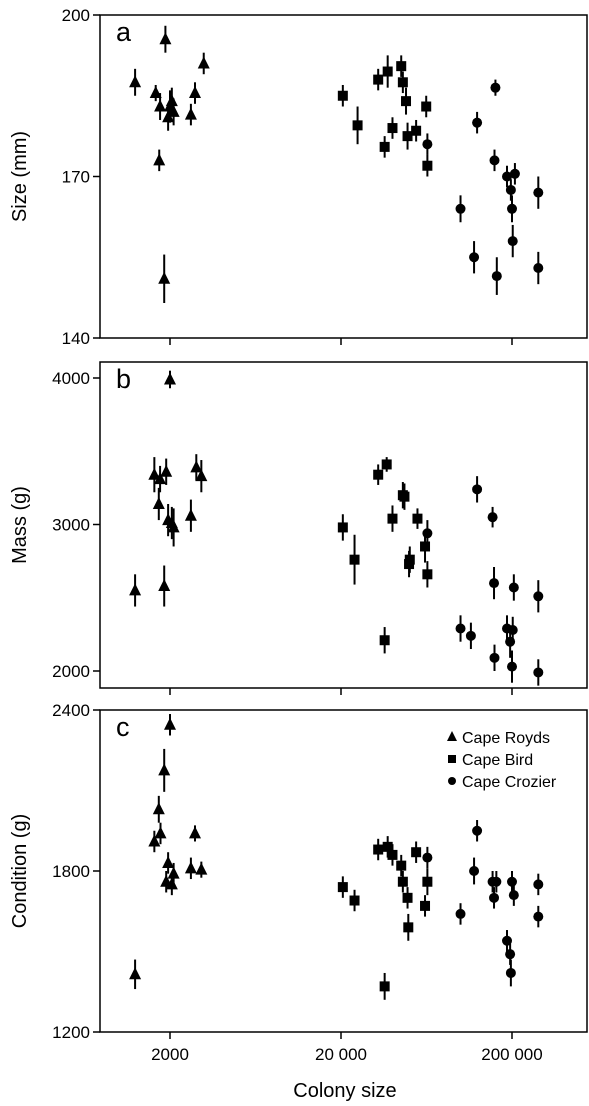 This screenshot has height=1106, width=589. Describe the element at coordinates (509, 782) in the screenshot. I see `legend-label: Cape Crozier` at that location.